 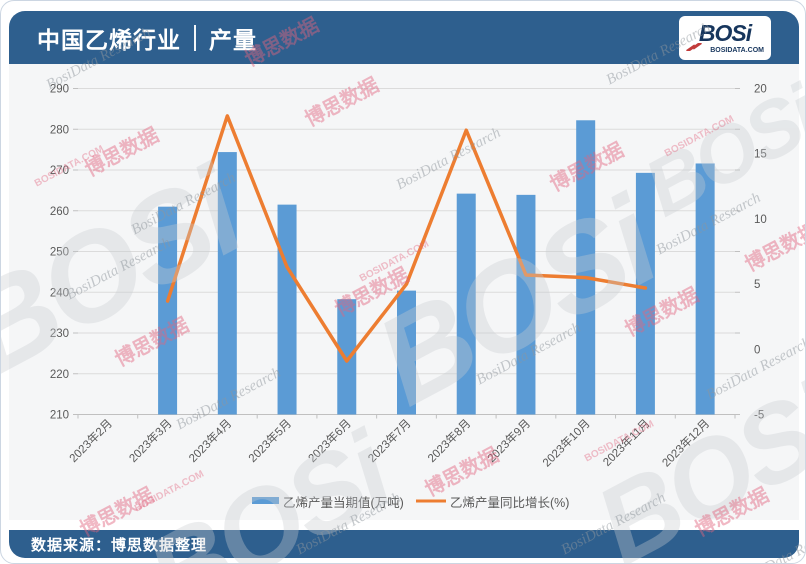 What do you see at coordinates (59, 171) in the screenshot?
I see `svg-text: 270` at bounding box center [59, 171].